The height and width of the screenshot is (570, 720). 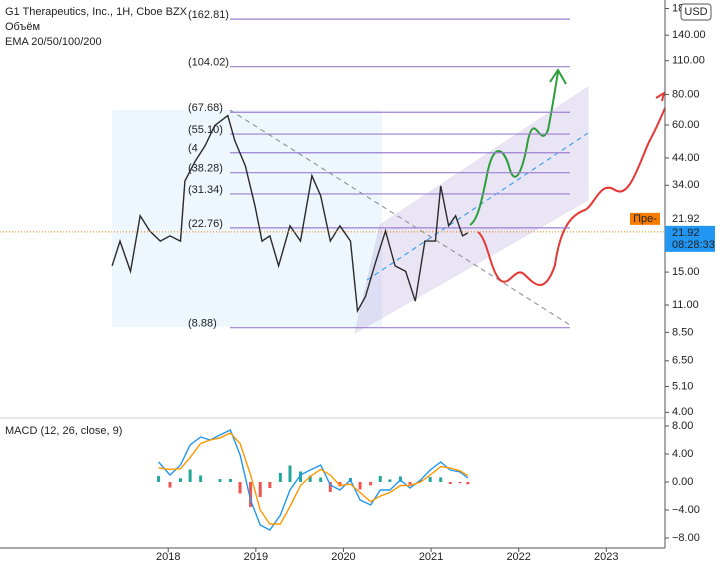 I want to click on y-tick-label: 6.50, so click(x=682, y=361).